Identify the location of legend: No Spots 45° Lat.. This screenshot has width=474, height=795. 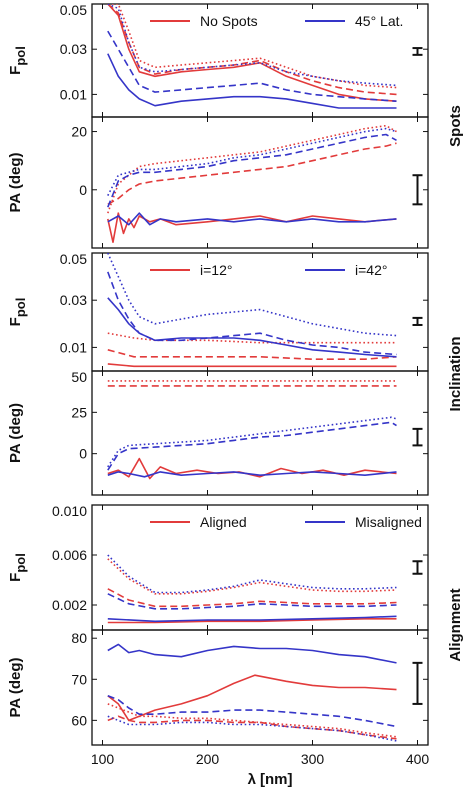
(276, 21).